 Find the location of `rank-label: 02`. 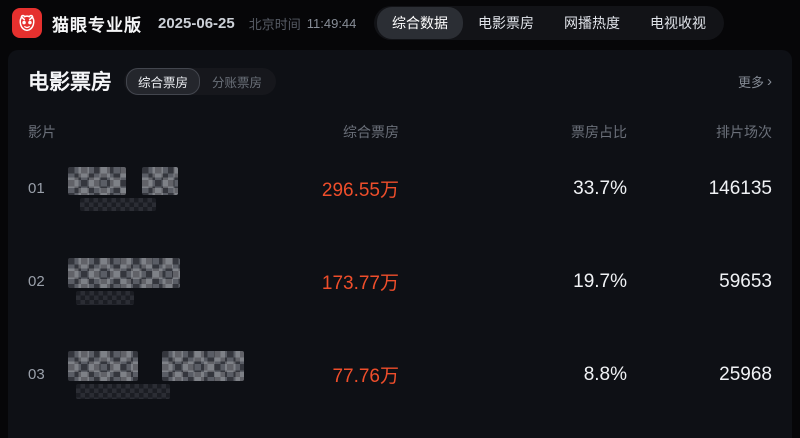

rank-label: 02 is located at coordinates (36, 281).